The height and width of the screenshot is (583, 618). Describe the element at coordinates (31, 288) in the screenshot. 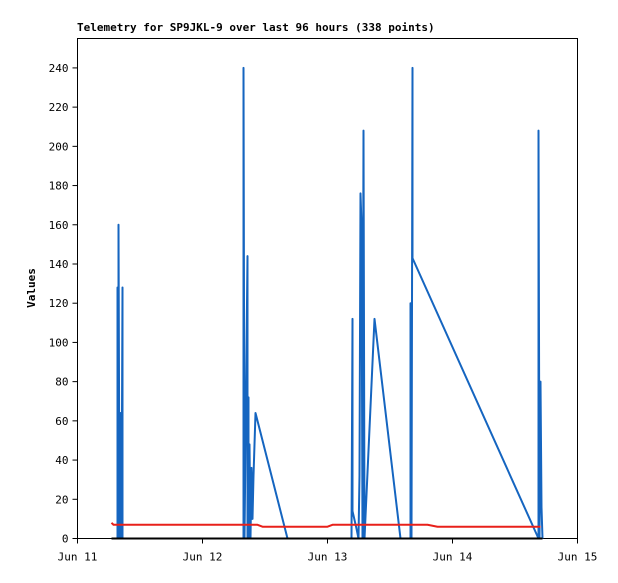

I see `y-axis-label: Values` at that location.